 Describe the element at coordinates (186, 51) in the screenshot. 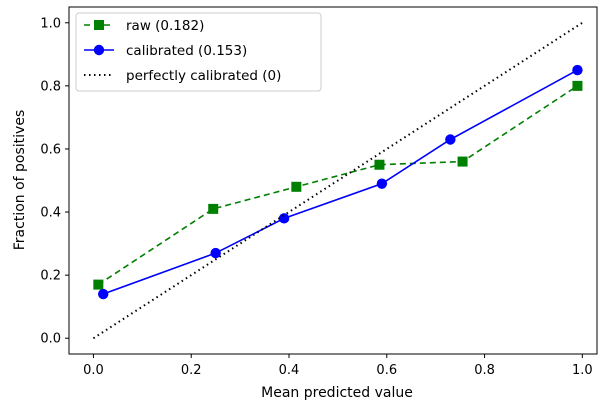

I see `legend-label: calibrated (0.153)` at that location.